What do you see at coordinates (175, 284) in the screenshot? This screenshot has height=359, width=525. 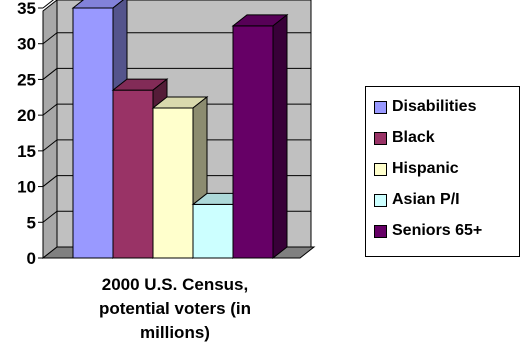 I see `x-axis-label-line: 2000 U.S. Census,` at bounding box center [175, 284].